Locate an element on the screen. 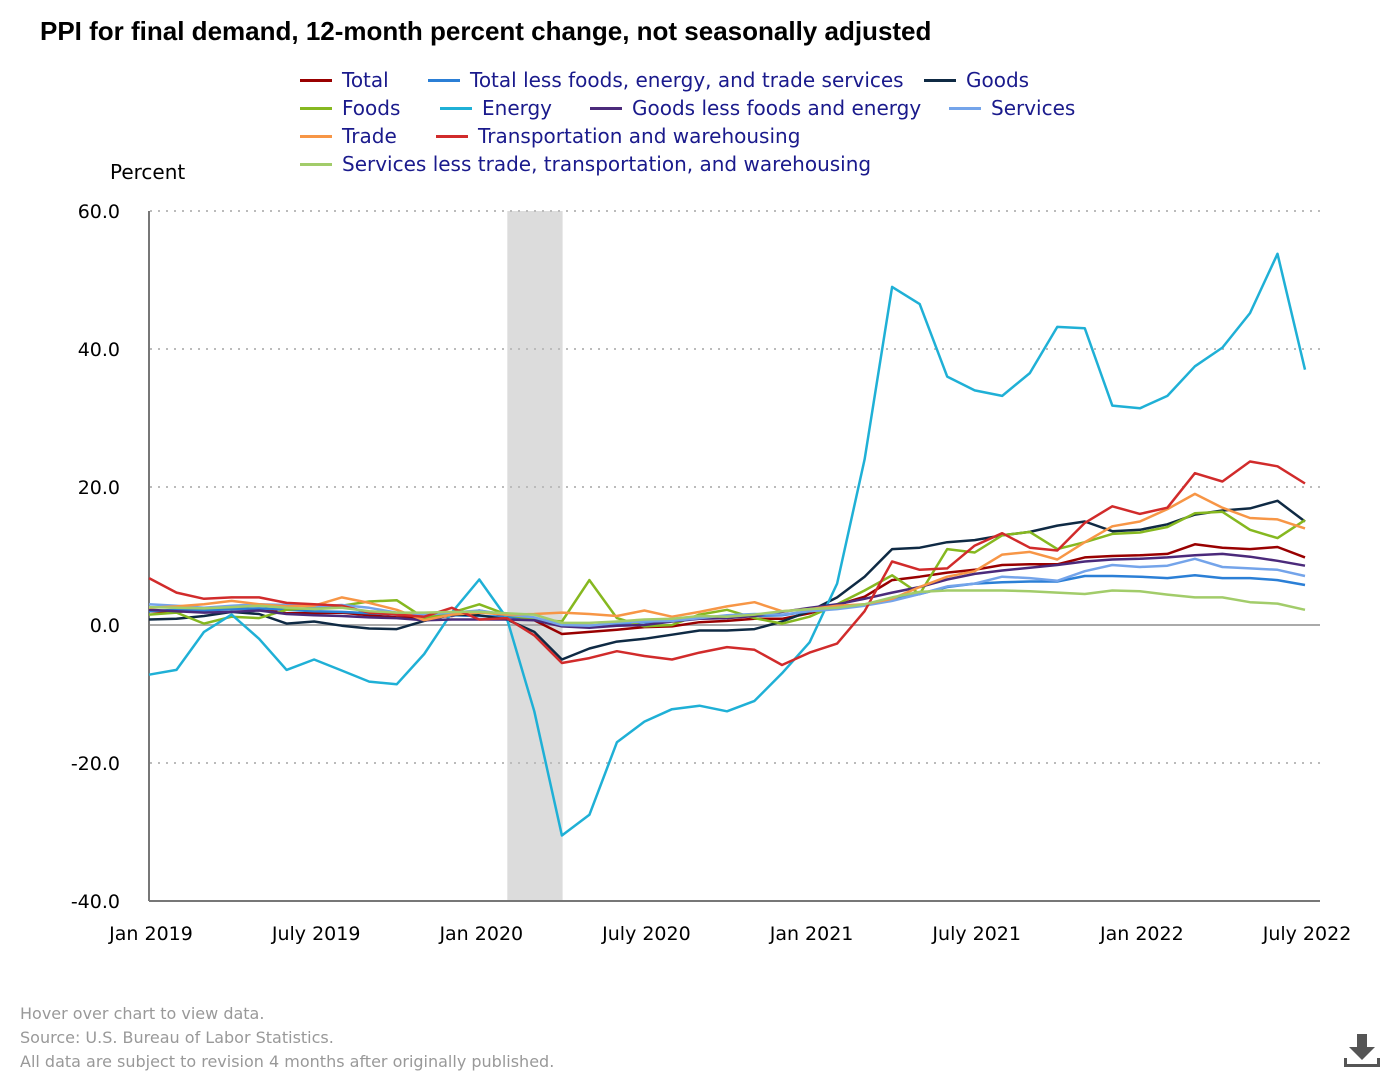 The width and height of the screenshot is (1400, 1080). y-tick-label: -20.0 is located at coordinates (95, 764).